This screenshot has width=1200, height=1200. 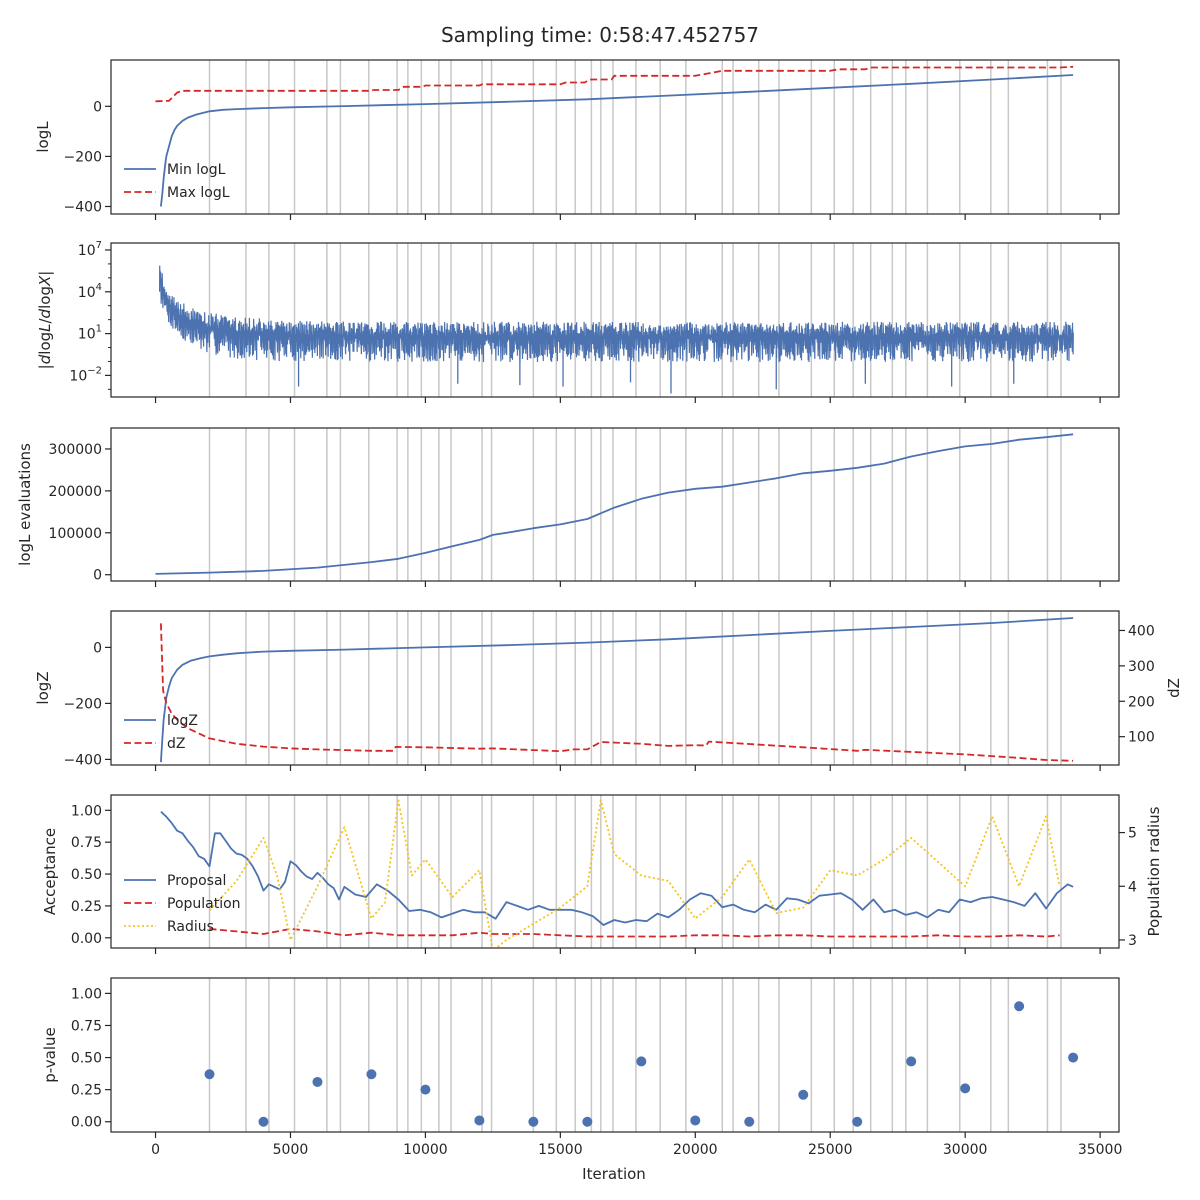 I want to click on series-line-min-logl, so click(x=617, y=140).